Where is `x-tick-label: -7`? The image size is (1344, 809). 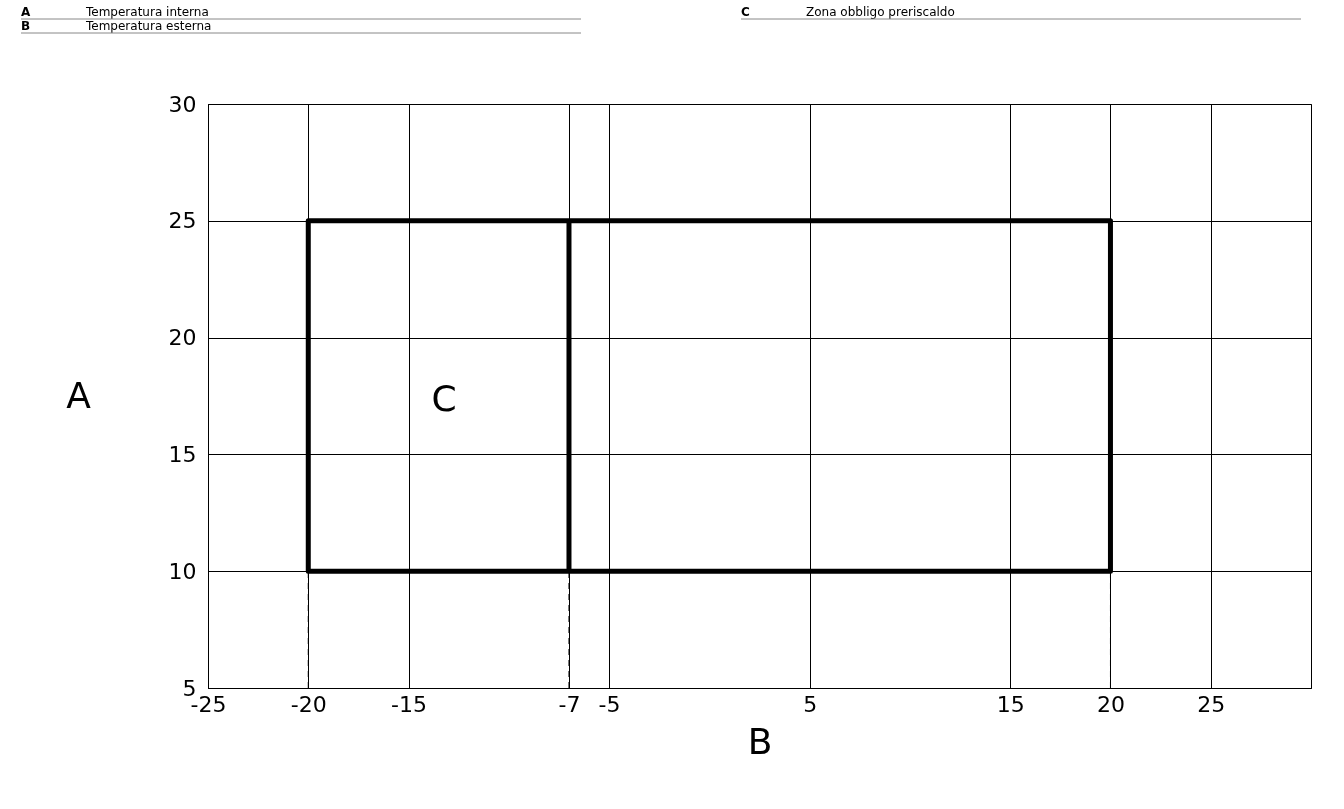 x-tick-label: -7 is located at coordinates (569, 704).